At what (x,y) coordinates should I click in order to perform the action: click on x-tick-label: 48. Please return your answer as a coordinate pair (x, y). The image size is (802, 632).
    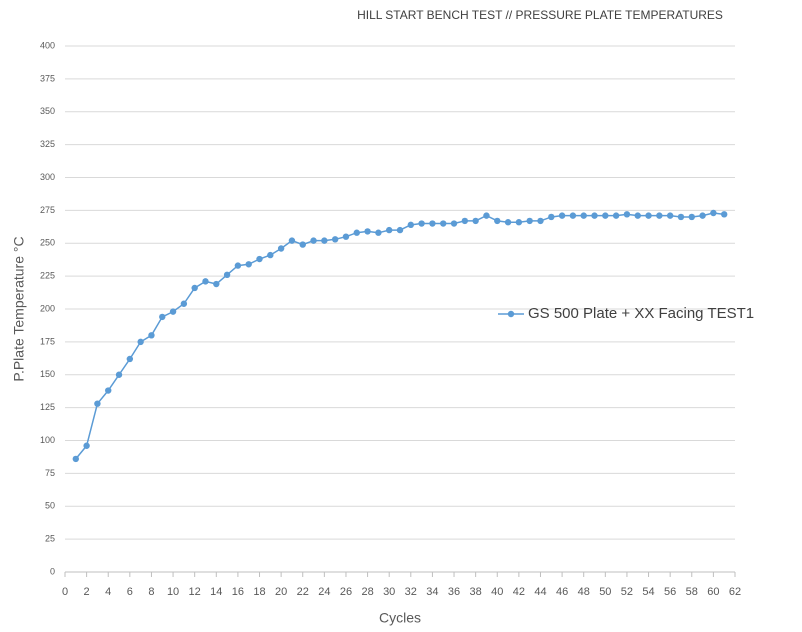
    Looking at the image, I should click on (584, 592).